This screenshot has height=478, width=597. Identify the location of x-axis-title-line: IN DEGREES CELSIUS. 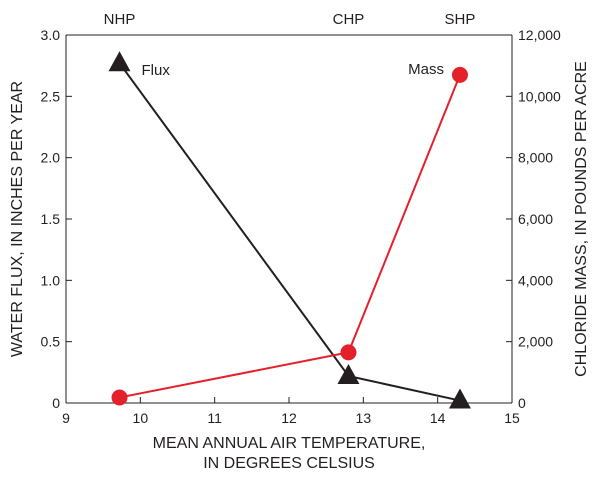
(289, 463).